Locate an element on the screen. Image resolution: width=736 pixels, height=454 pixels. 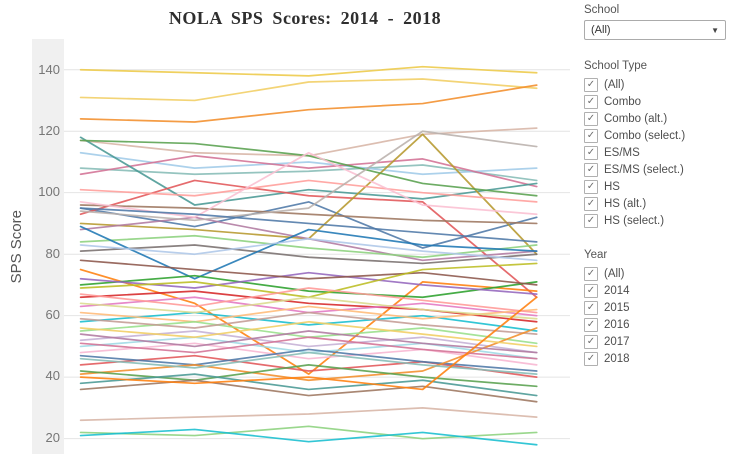
school-type-option-combo-alt: Combo (alt.) is located at coordinates (655, 118).